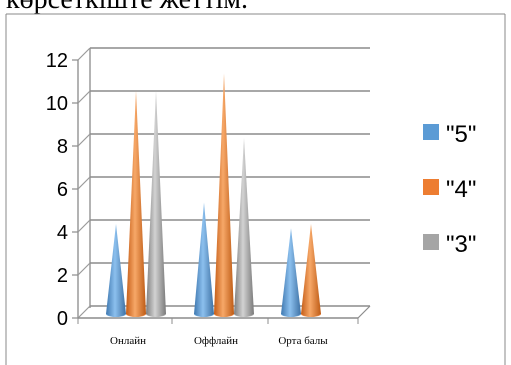  I want to click on y-tick-label: 12, so click(57, 61).